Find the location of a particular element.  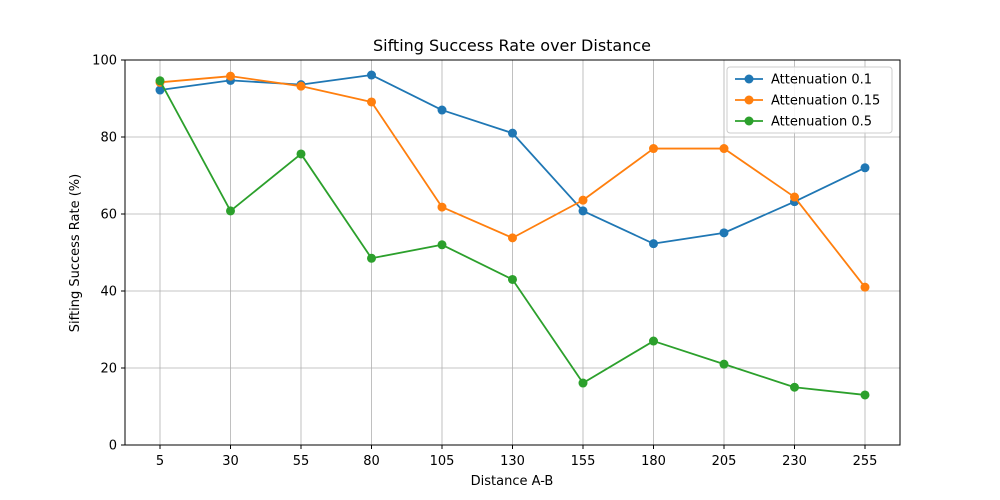

y-tick-label: 40 is located at coordinates (108, 292).